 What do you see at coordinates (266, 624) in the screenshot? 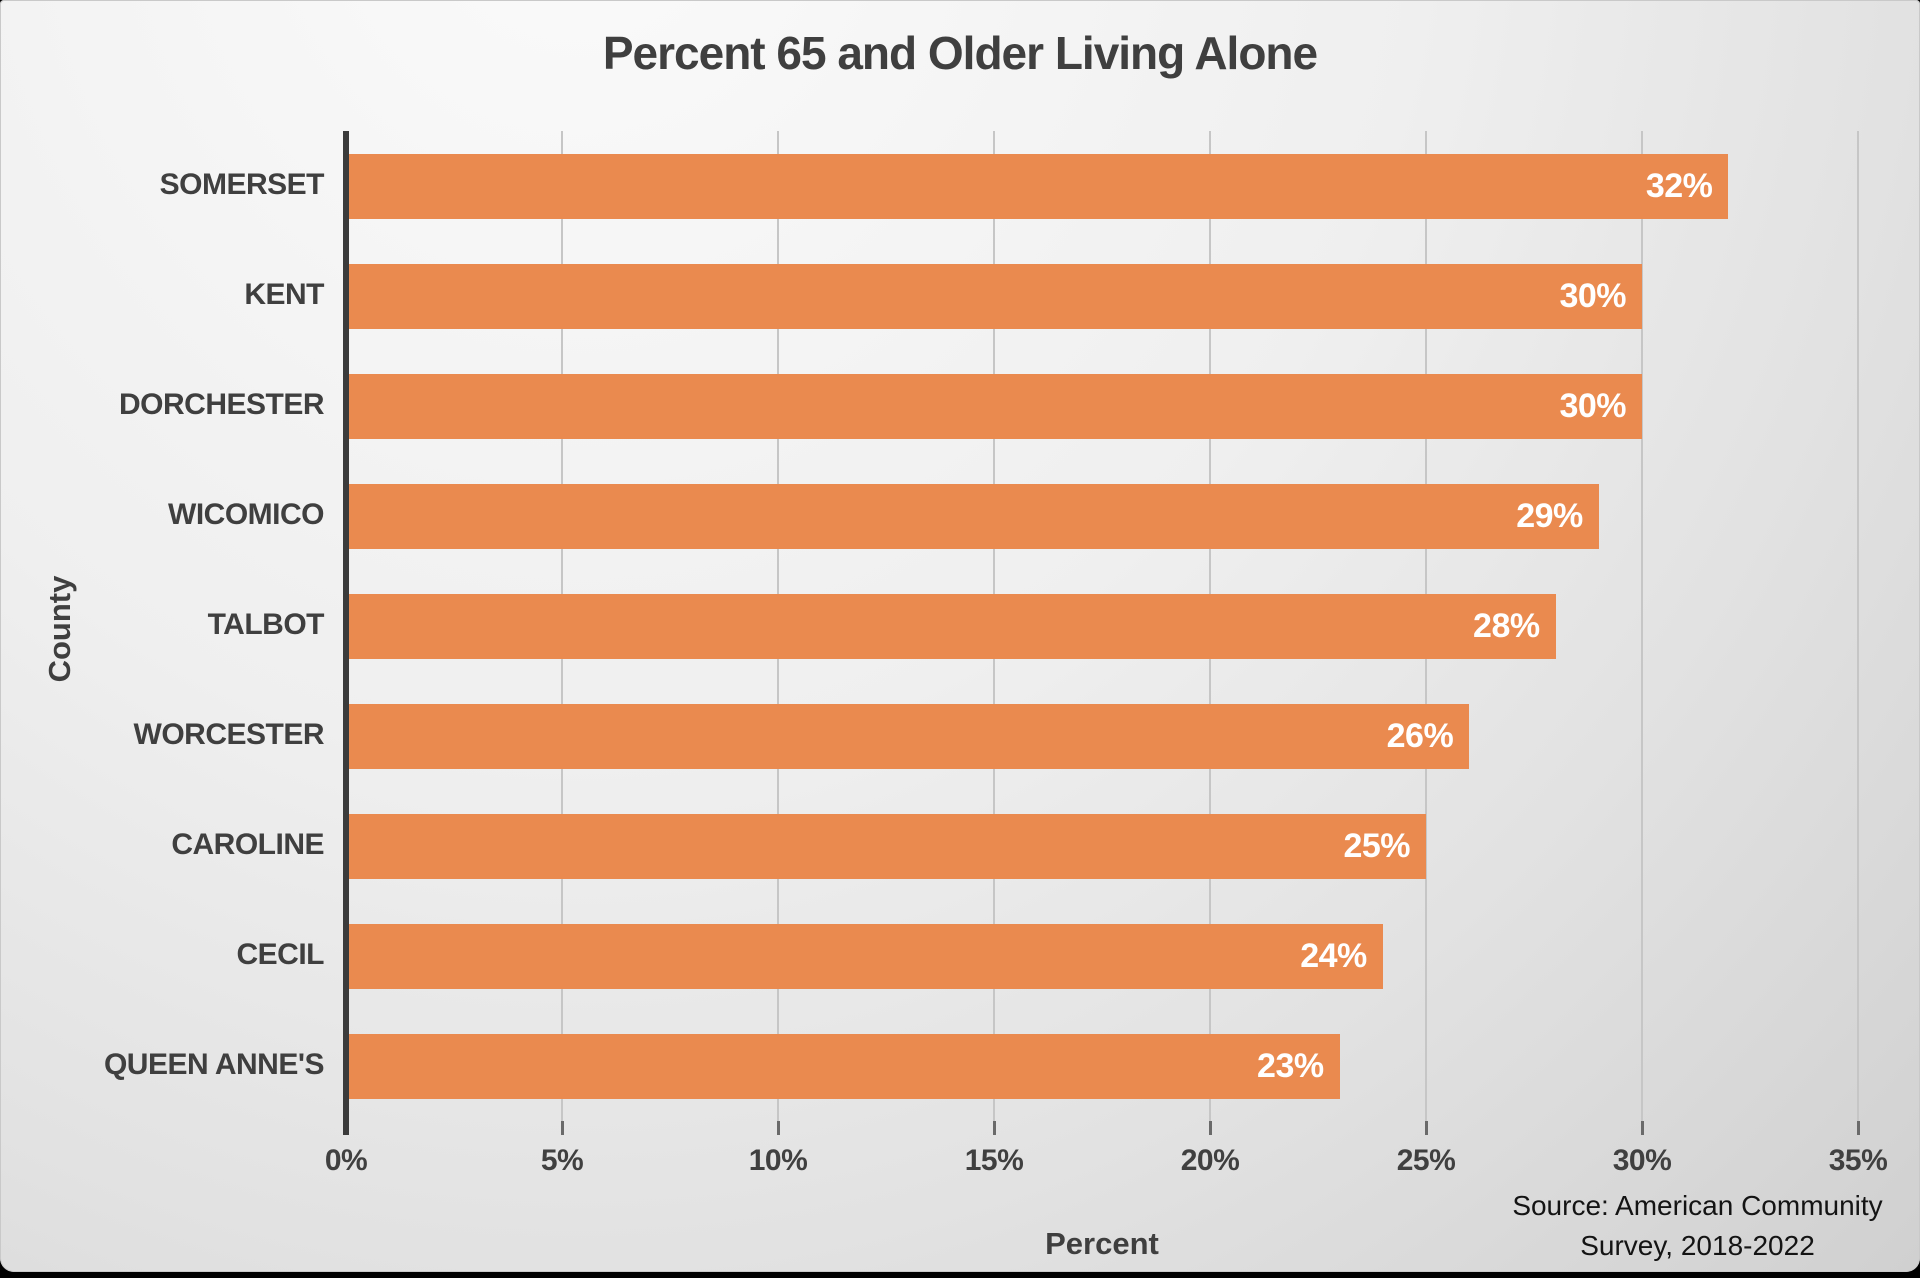
I see `category-label: TALBOT` at bounding box center [266, 624].